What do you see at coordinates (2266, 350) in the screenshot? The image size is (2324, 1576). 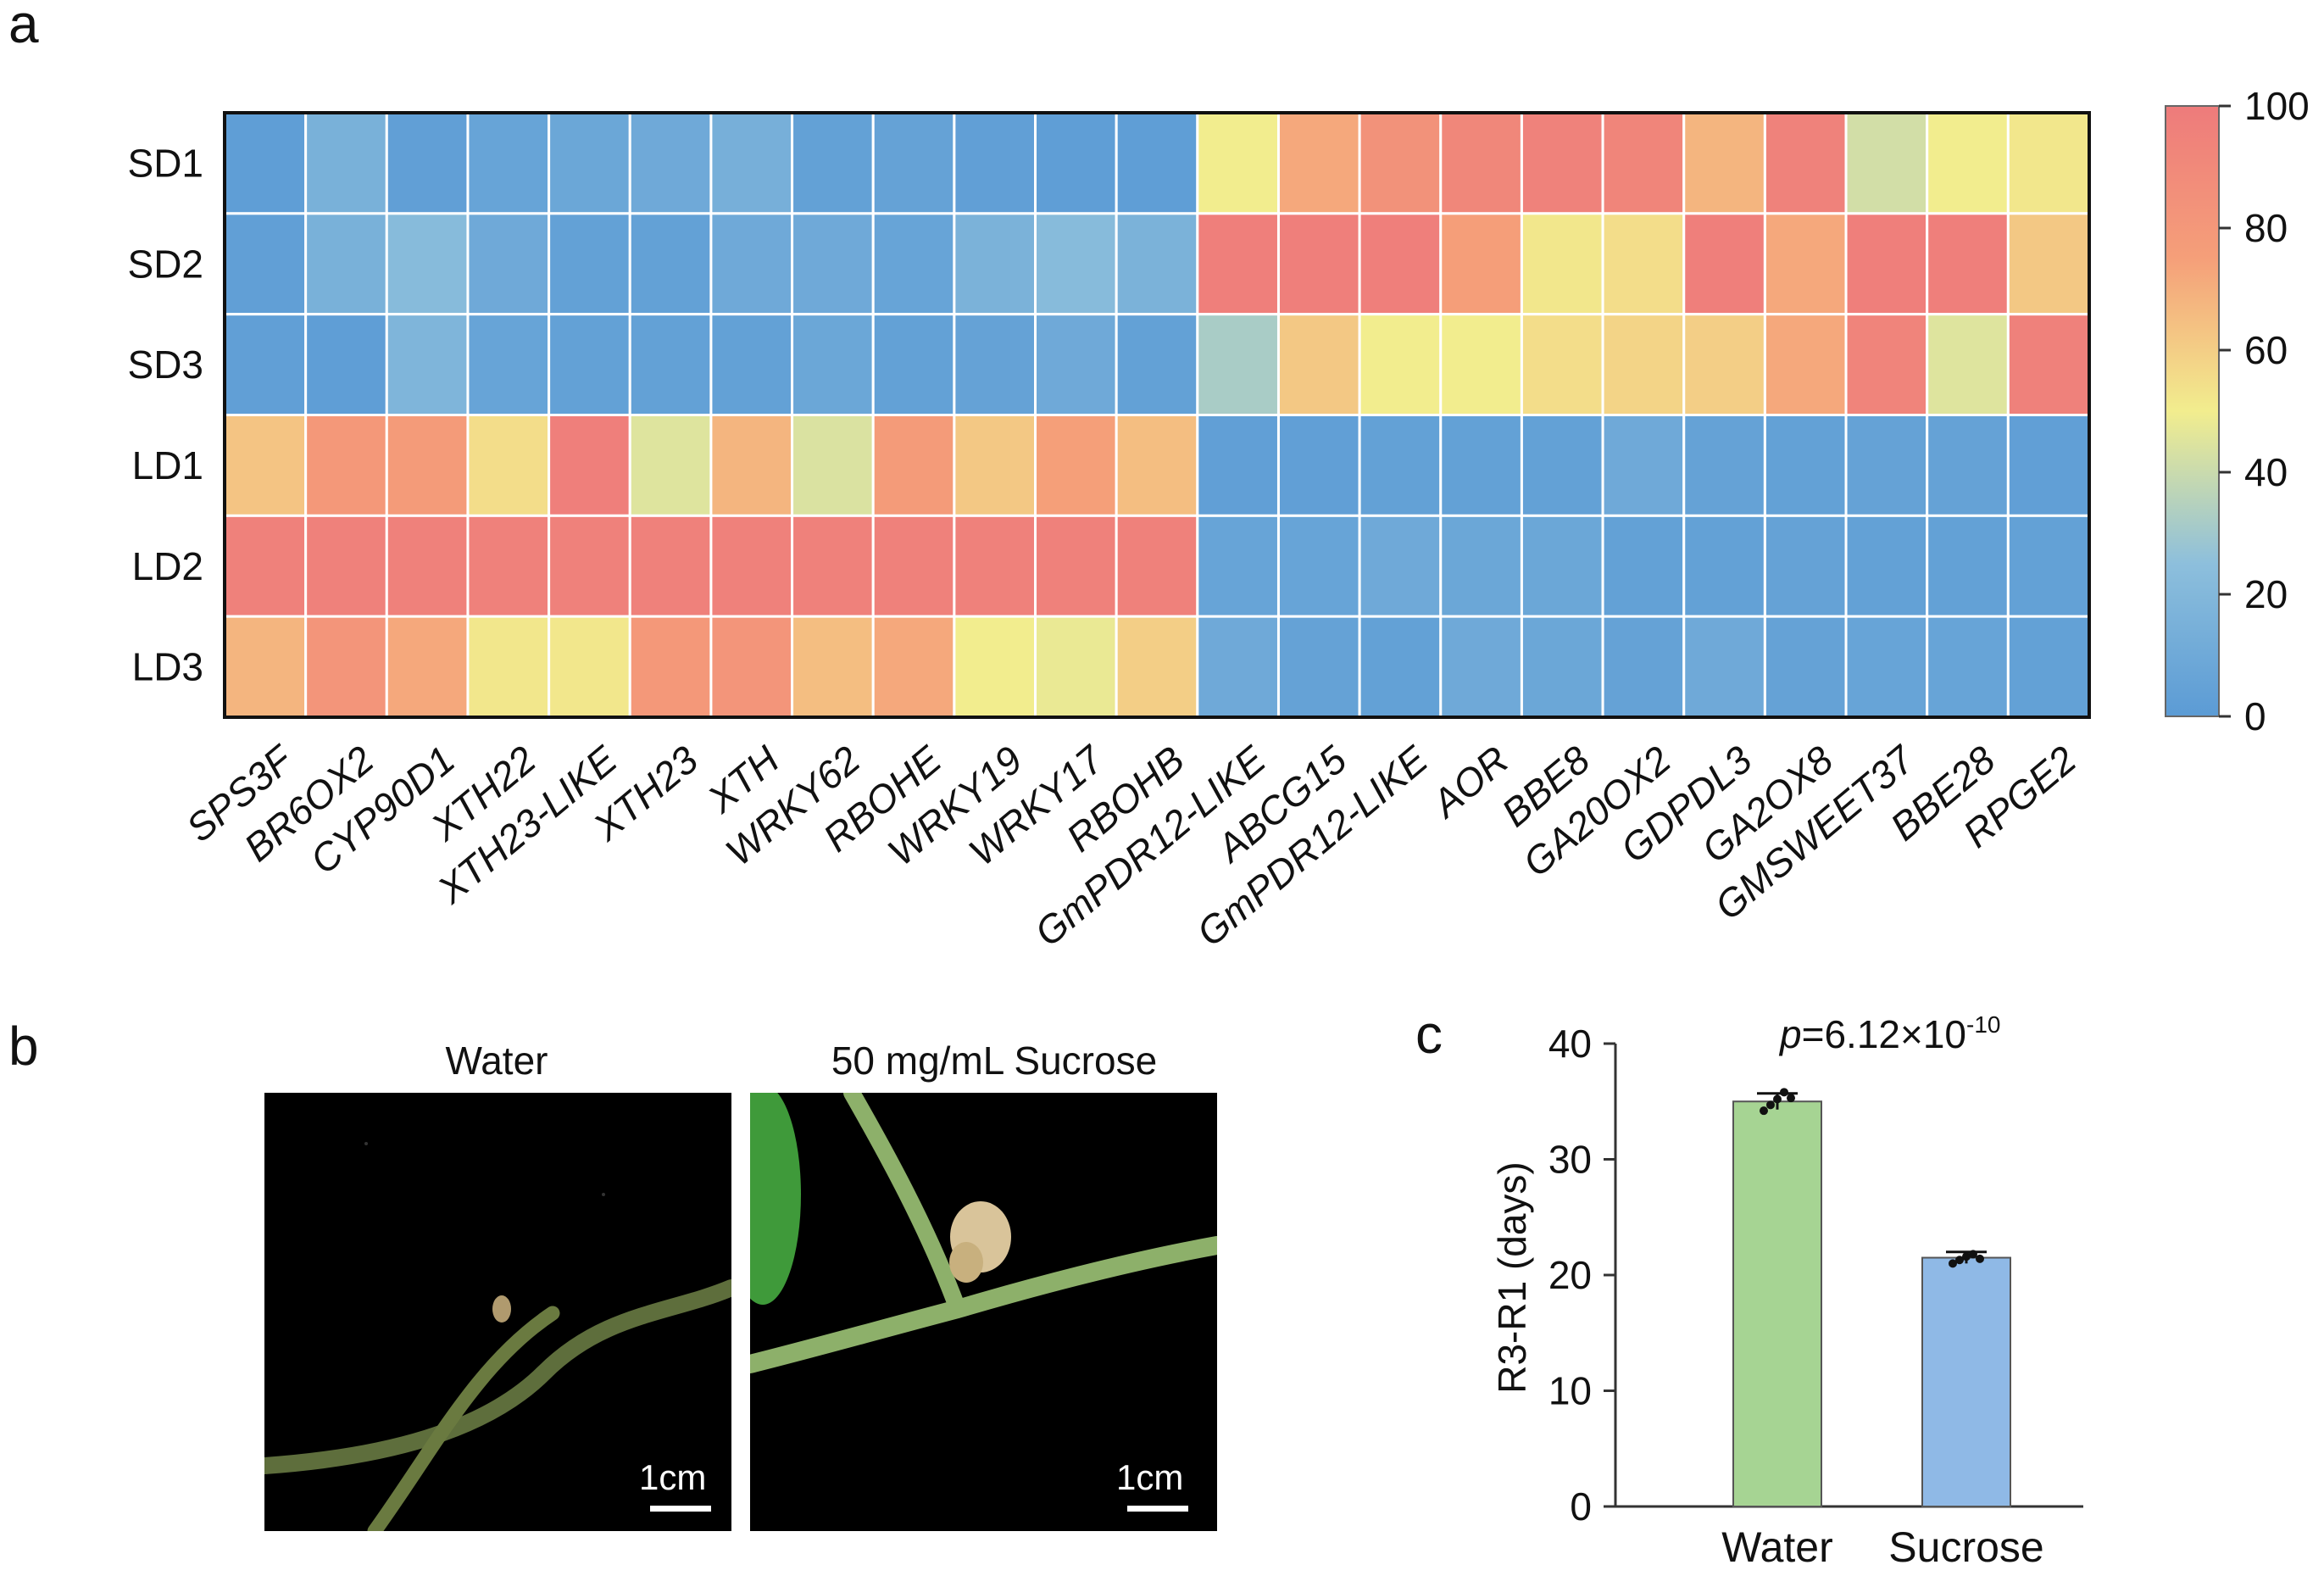 I see `colorbar-tick-label: 60` at bounding box center [2266, 350].